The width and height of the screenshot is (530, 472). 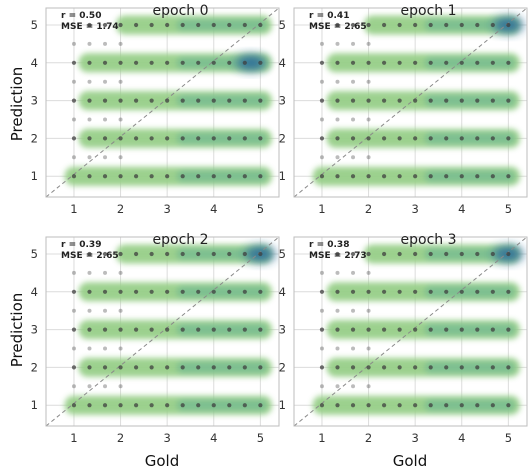 I want to click on stat-r: r = 0.39, so click(x=81, y=245).